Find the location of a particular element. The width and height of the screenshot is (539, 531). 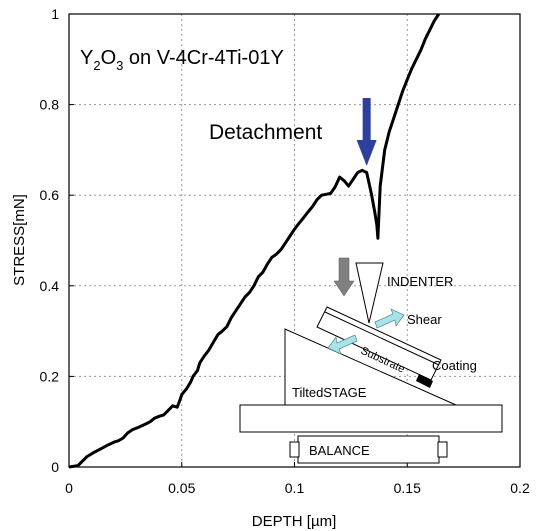

y-axis-label: STRESS[mN] is located at coordinates (19, 240).